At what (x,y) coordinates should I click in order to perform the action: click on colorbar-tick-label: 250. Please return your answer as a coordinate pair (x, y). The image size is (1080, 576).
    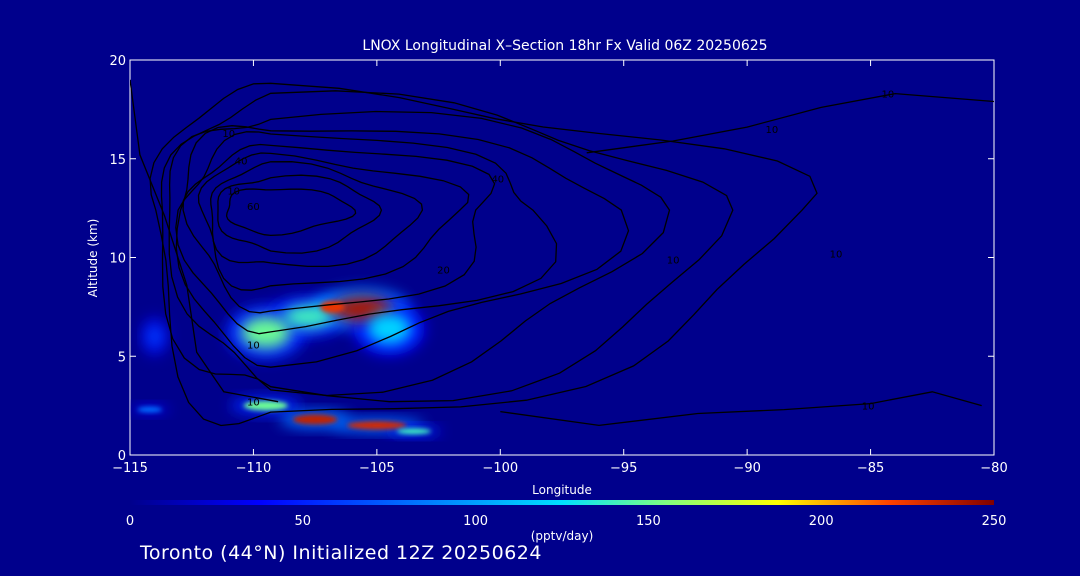
    Looking at the image, I should click on (994, 521).